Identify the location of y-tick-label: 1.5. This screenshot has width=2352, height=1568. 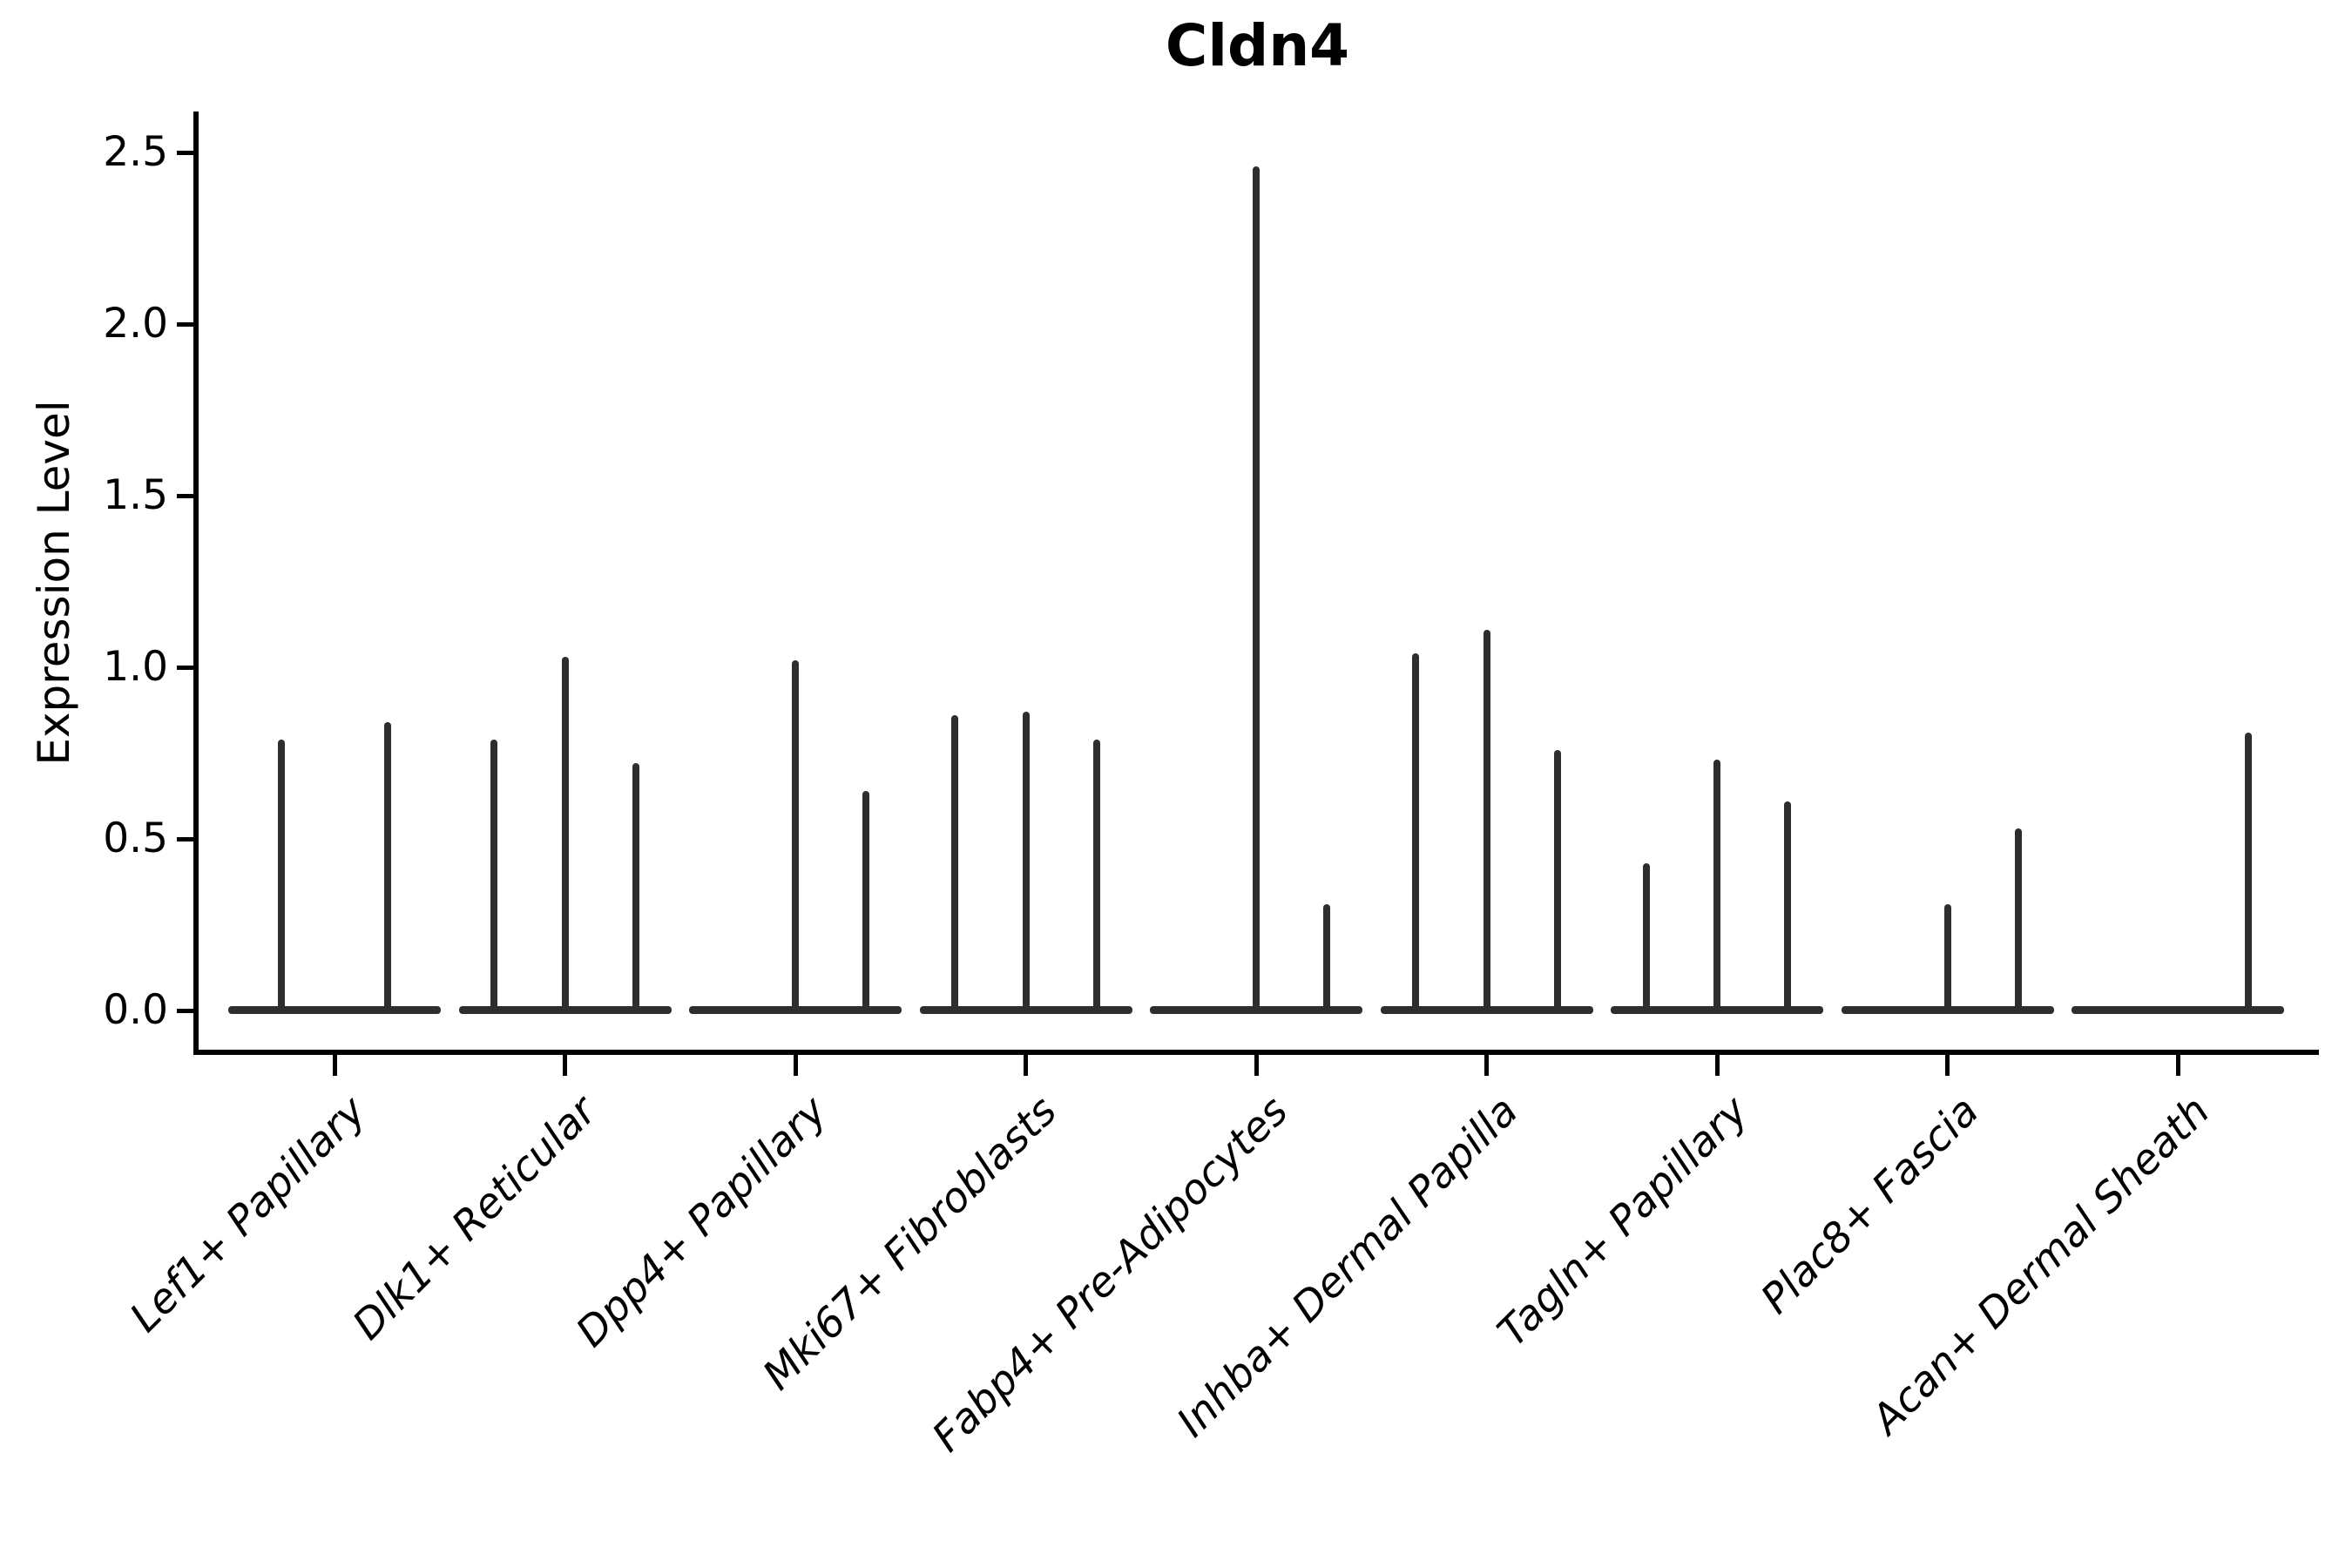
(135, 495).